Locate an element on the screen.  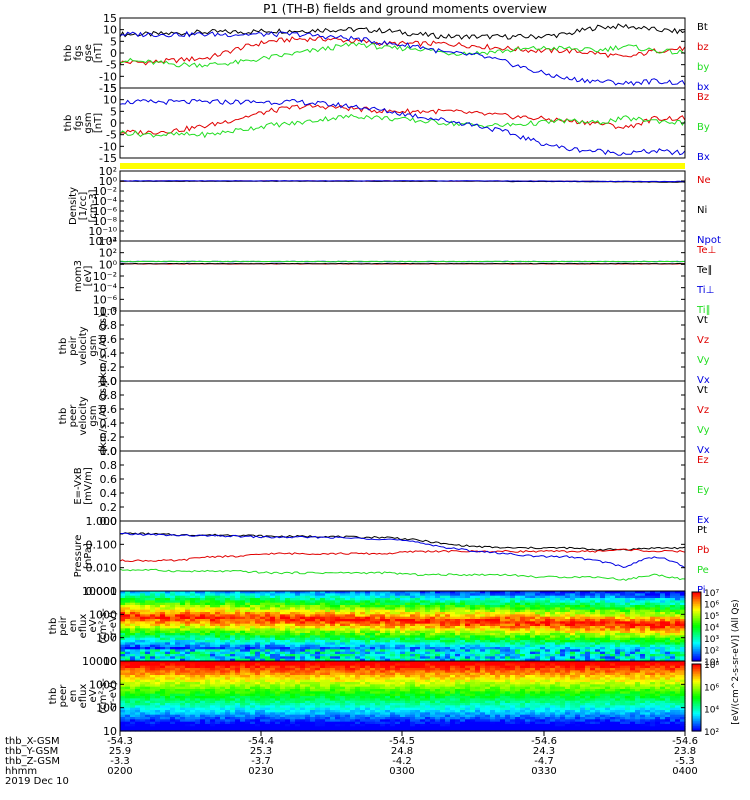
series-line-Pb is located at coordinates (402, 555).